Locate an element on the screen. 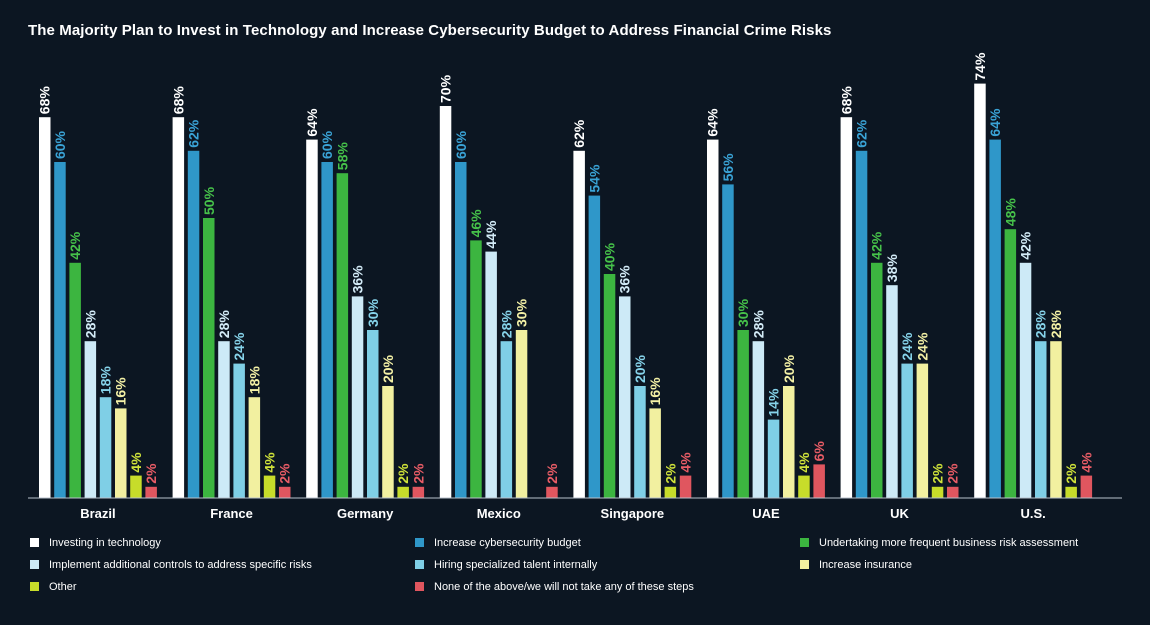 The image size is (1150, 625). bar-uae-increase-cybersecurity-budget is located at coordinates (728, 341).